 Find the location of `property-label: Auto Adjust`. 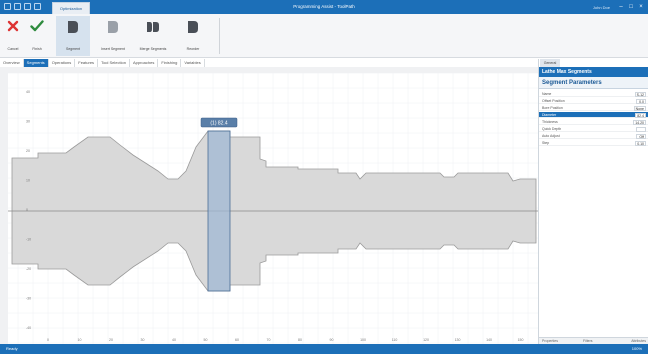

property-label: Auto Adjust is located at coordinates (551, 136).